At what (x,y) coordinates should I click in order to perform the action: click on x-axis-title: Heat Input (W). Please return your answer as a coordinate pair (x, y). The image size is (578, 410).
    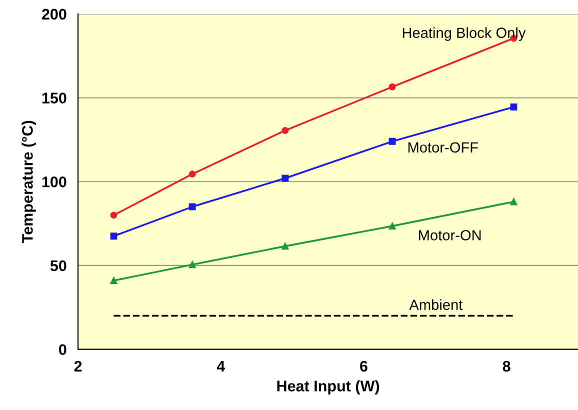
    Looking at the image, I should click on (328, 387).